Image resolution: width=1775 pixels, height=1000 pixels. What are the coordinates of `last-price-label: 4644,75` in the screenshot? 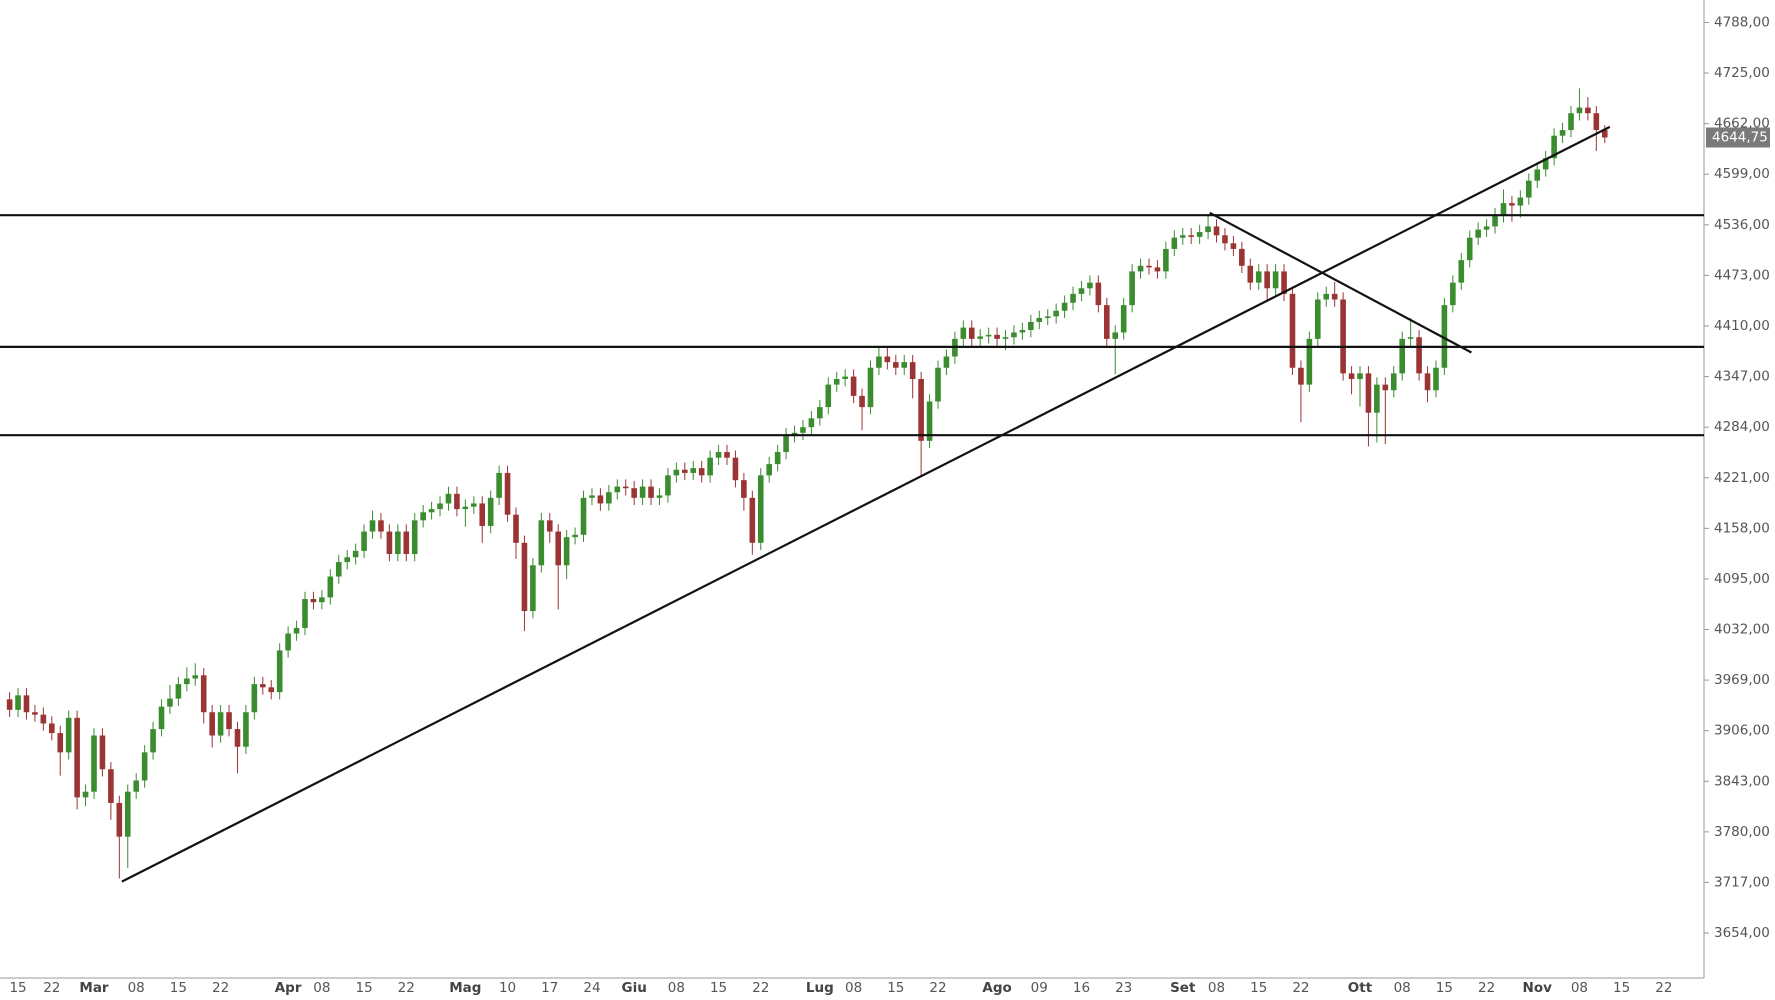 It's located at (1740, 138).